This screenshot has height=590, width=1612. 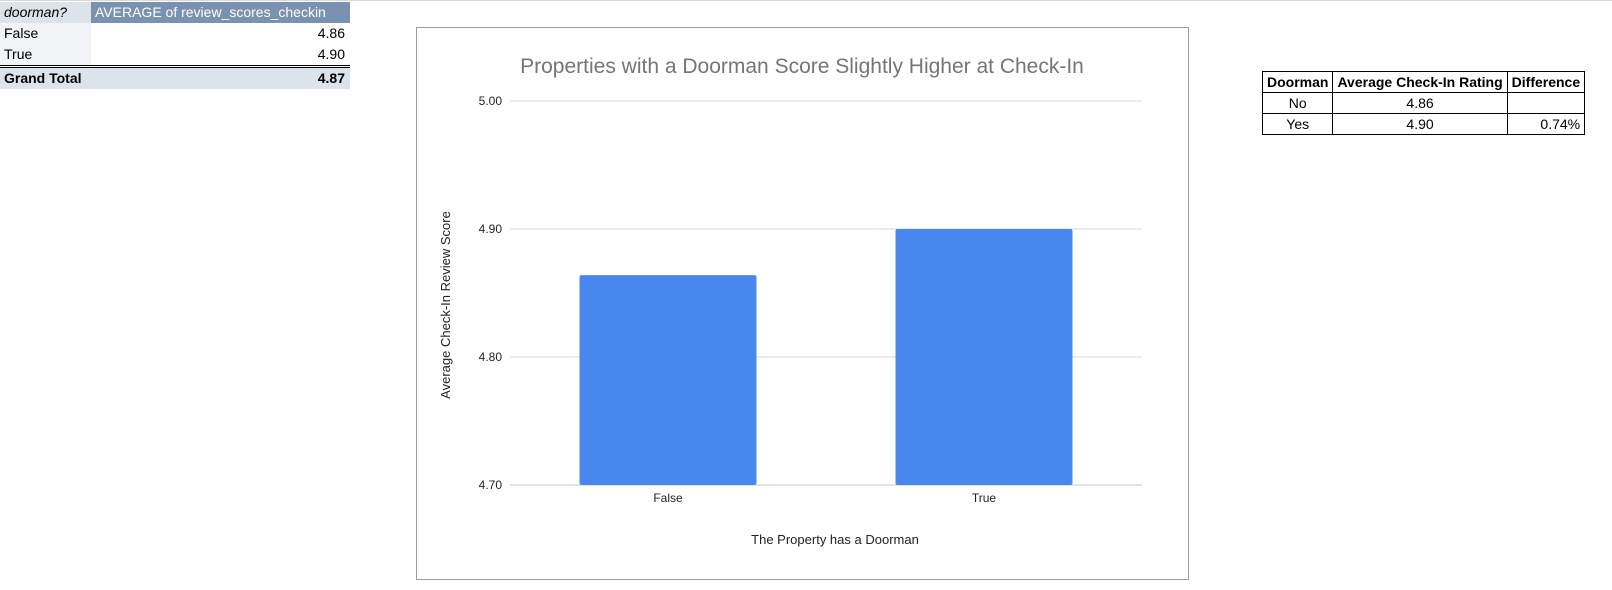 I want to click on summary-cell-doorman: Yes, so click(x=1297, y=124).